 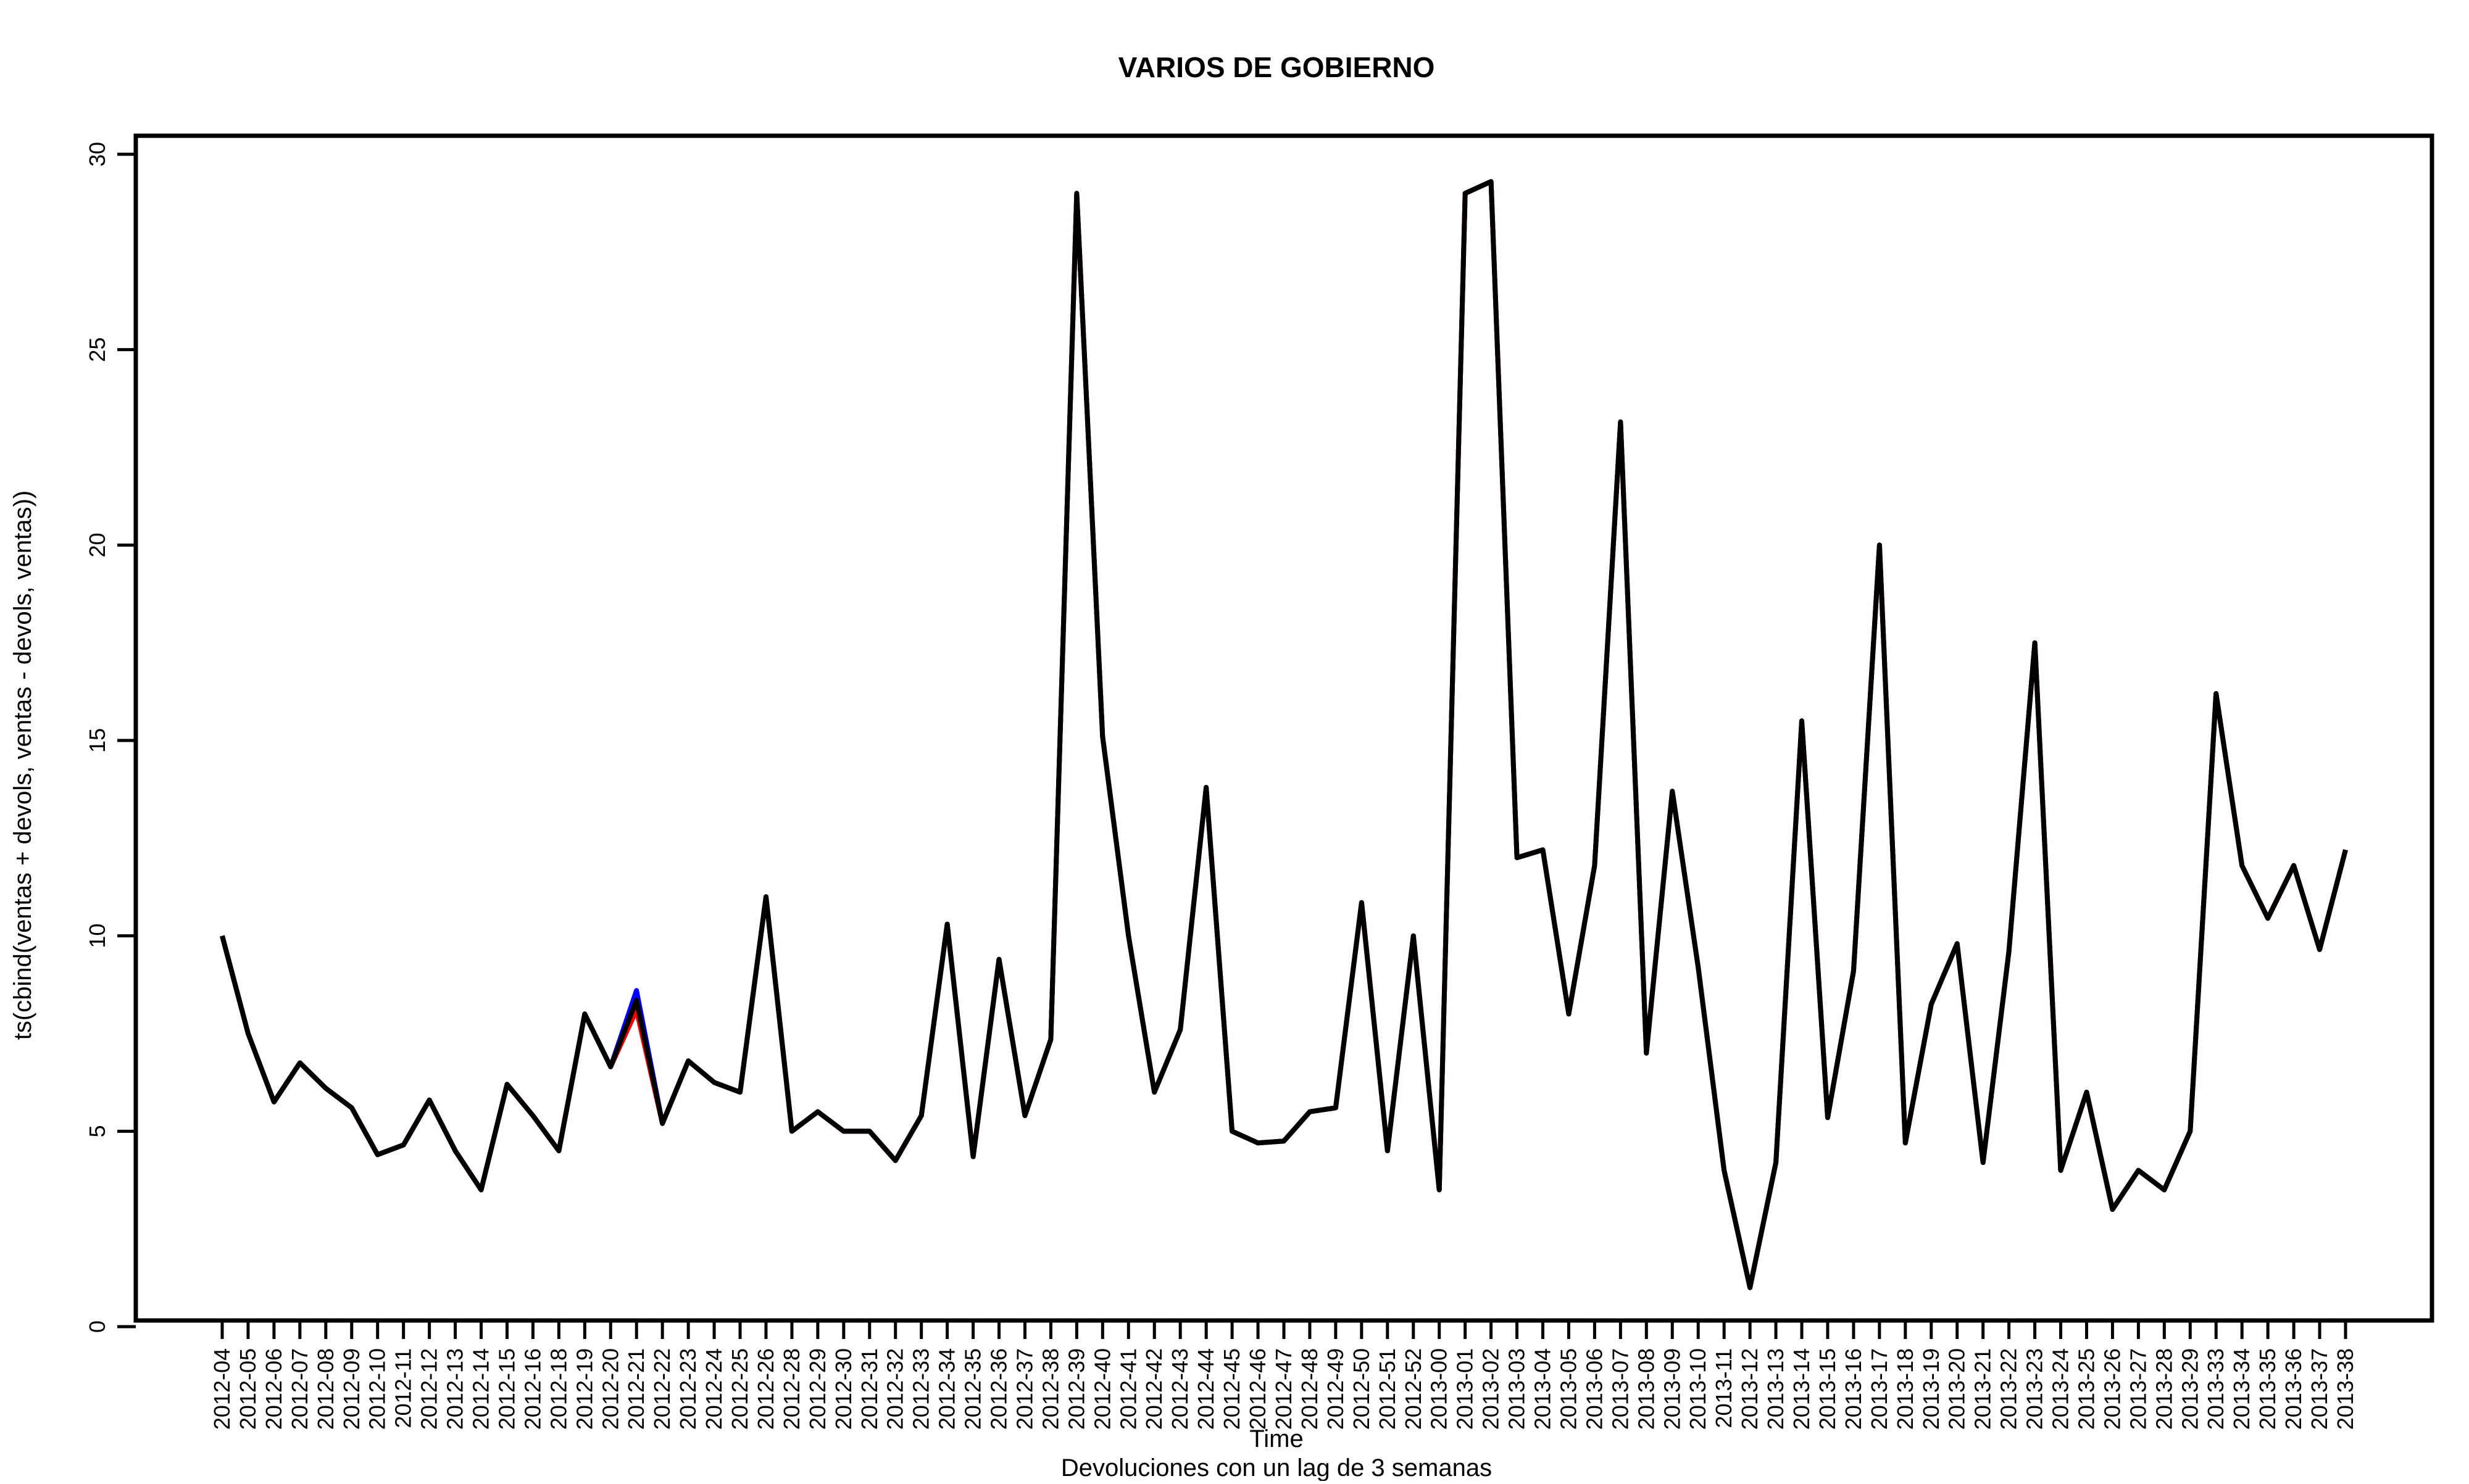 What do you see at coordinates (714, 1389) in the screenshot?
I see `x-tick-label: 2012-24` at bounding box center [714, 1389].